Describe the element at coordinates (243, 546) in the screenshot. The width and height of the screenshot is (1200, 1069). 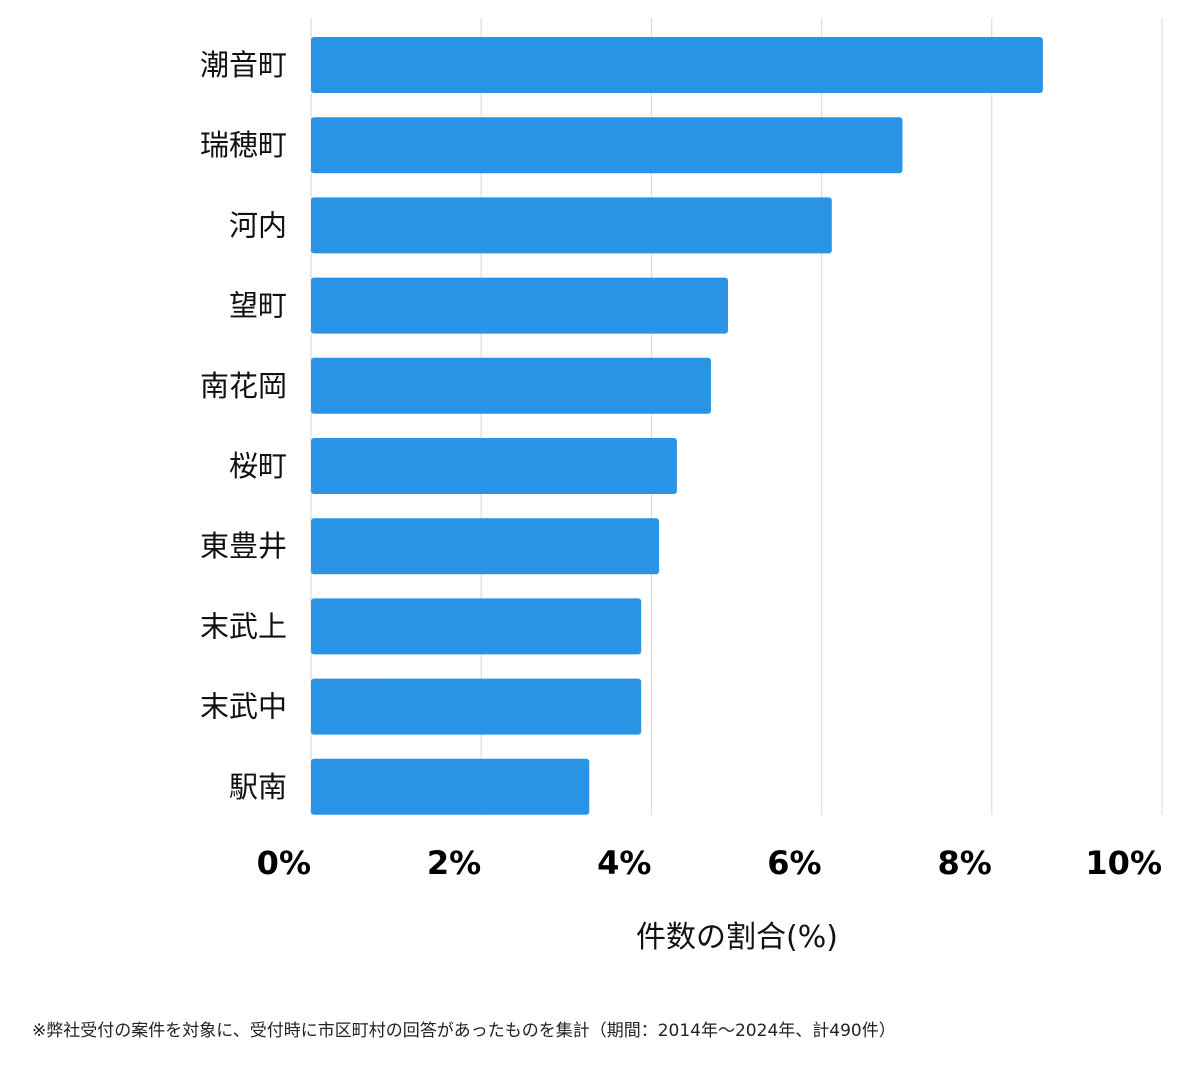
I see `category-label-6: 東豊井` at that location.